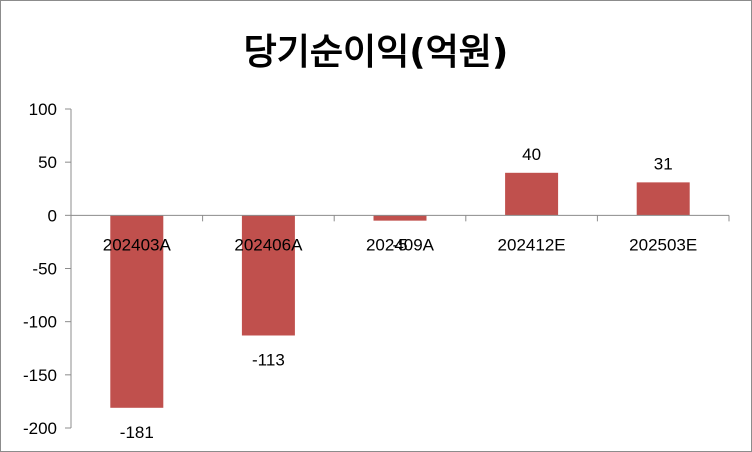  I want to click on data-label: -113, so click(268, 359).